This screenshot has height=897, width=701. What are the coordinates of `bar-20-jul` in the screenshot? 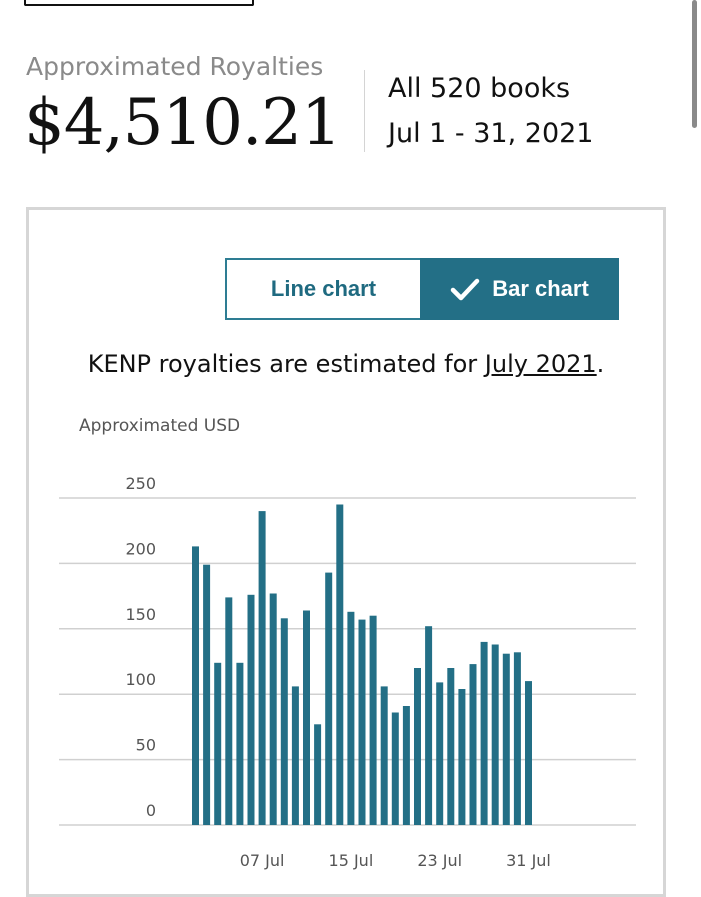 It's located at (406, 765).